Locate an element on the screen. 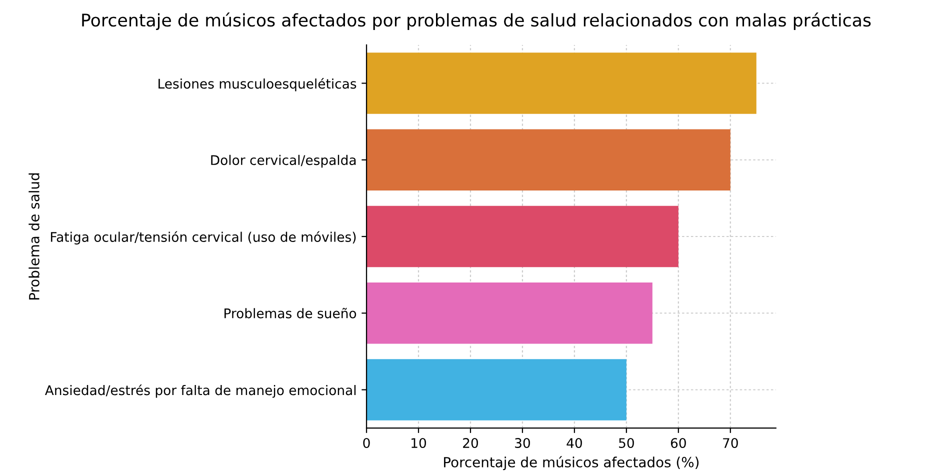 The image size is (952, 473). y-tick-label: Dolor cervical/espalda is located at coordinates (283, 161).